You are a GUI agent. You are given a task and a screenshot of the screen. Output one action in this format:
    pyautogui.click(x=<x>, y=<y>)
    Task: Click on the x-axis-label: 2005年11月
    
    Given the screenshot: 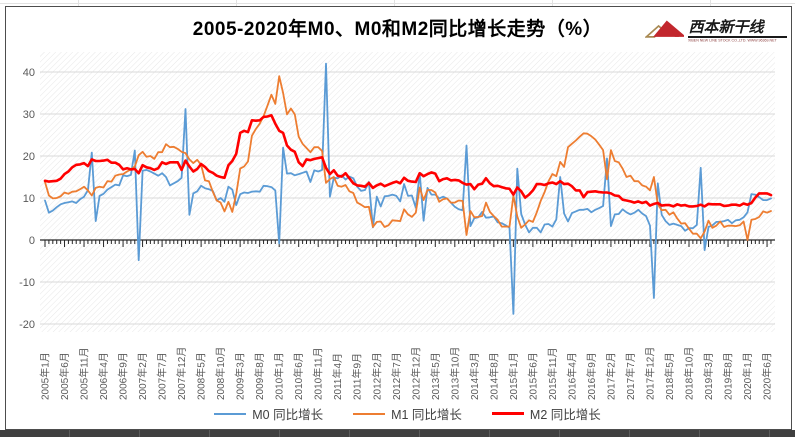 What is the action you would take?
    pyautogui.click(x=84, y=373)
    